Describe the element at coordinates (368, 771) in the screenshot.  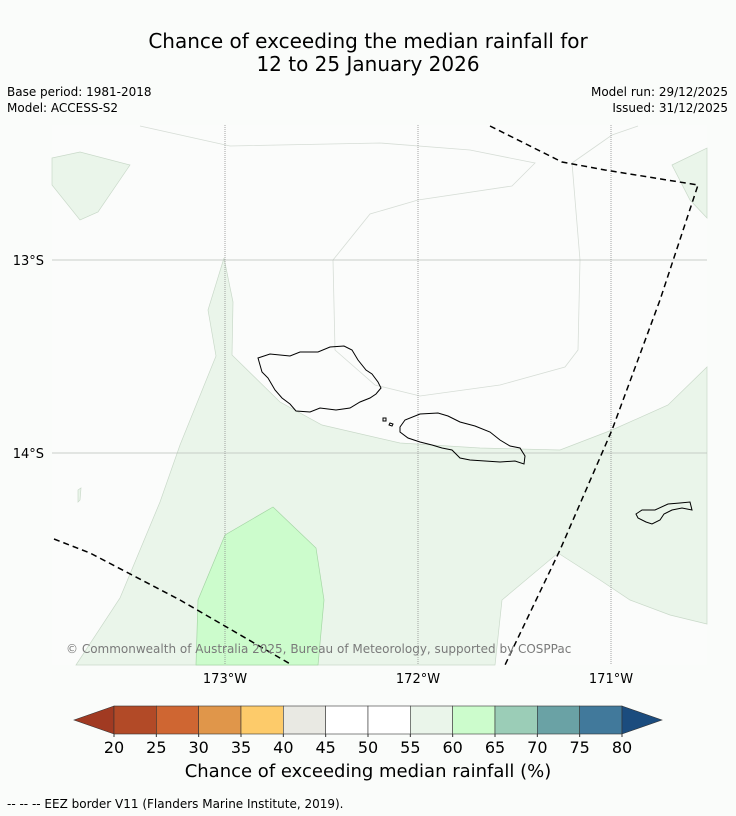
I see `colorbar-label: Chance of exceeding median rainfall (%)` at that location.